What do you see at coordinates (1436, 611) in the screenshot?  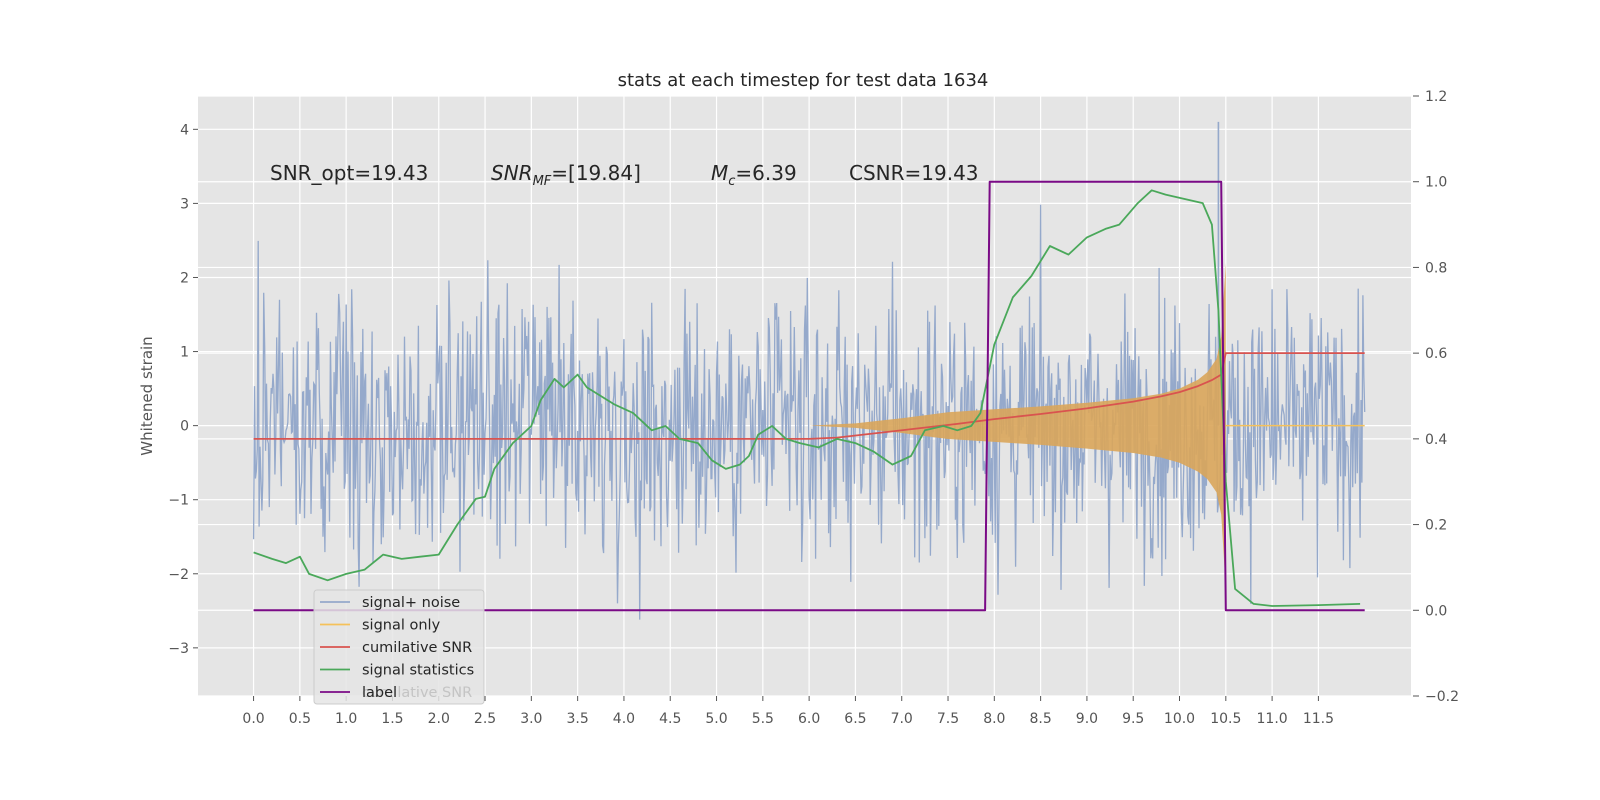 I see `y2-tick-label: 0.0` at bounding box center [1436, 611].